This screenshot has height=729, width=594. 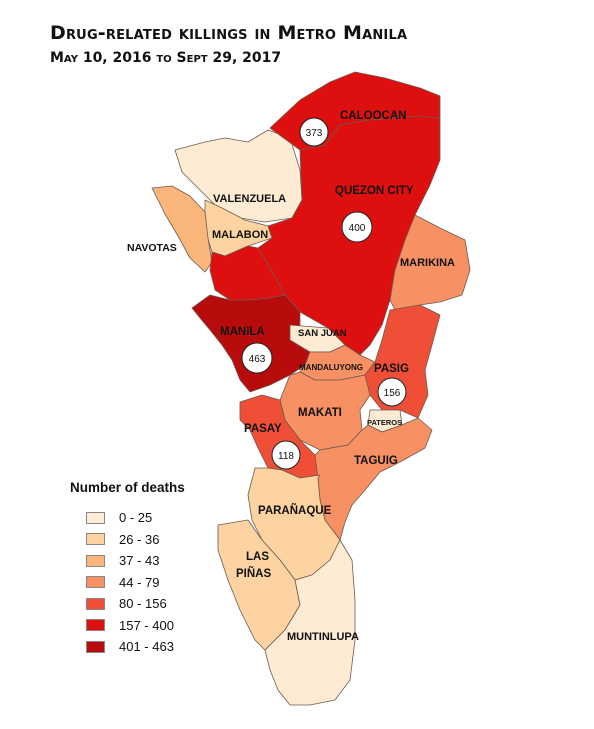 I want to click on map-title: Drug-related killings in Metro Manila, so click(x=229, y=33).